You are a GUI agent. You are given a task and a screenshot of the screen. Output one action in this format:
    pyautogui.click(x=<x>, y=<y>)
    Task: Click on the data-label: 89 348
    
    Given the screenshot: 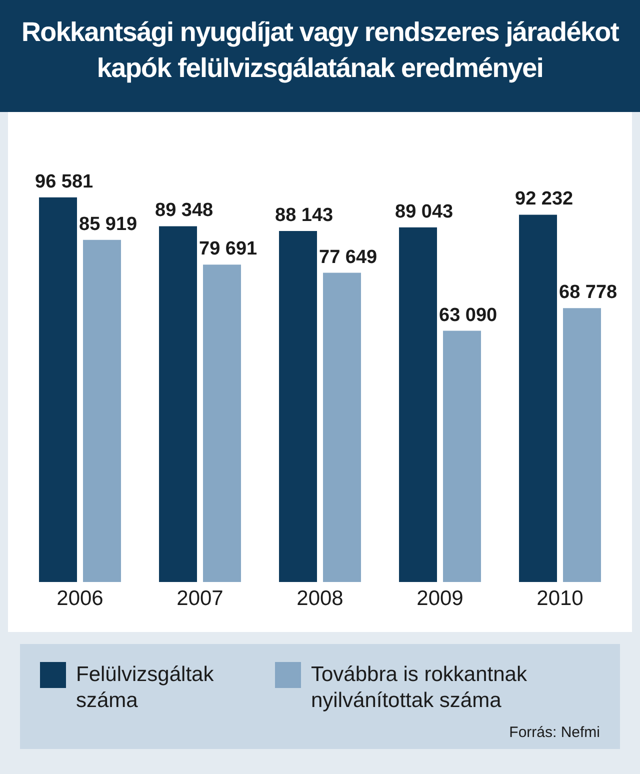 What is the action you would take?
    pyautogui.click(x=184, y=211)
    